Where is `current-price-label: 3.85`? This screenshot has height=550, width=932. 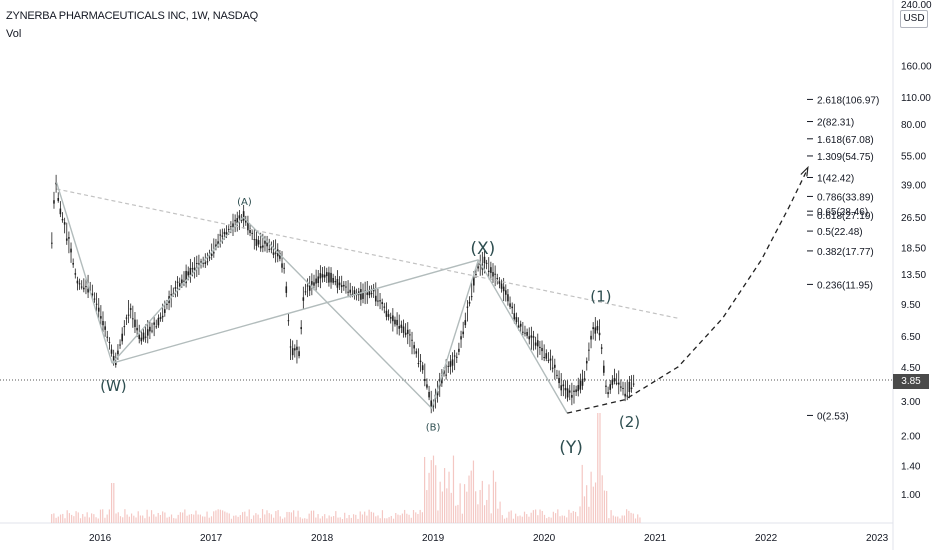
current-price-label: 3.85 is located at coordinates (911, 381).